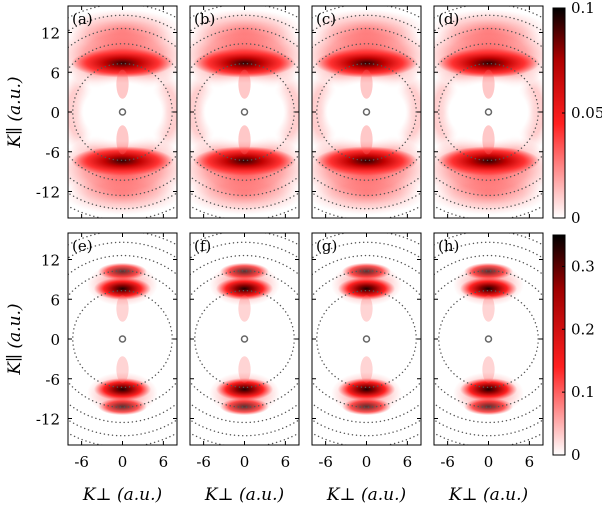  Describe the element at coordinates (448, 19) in the screenshot. I see `panel-label: (d)` at that location.